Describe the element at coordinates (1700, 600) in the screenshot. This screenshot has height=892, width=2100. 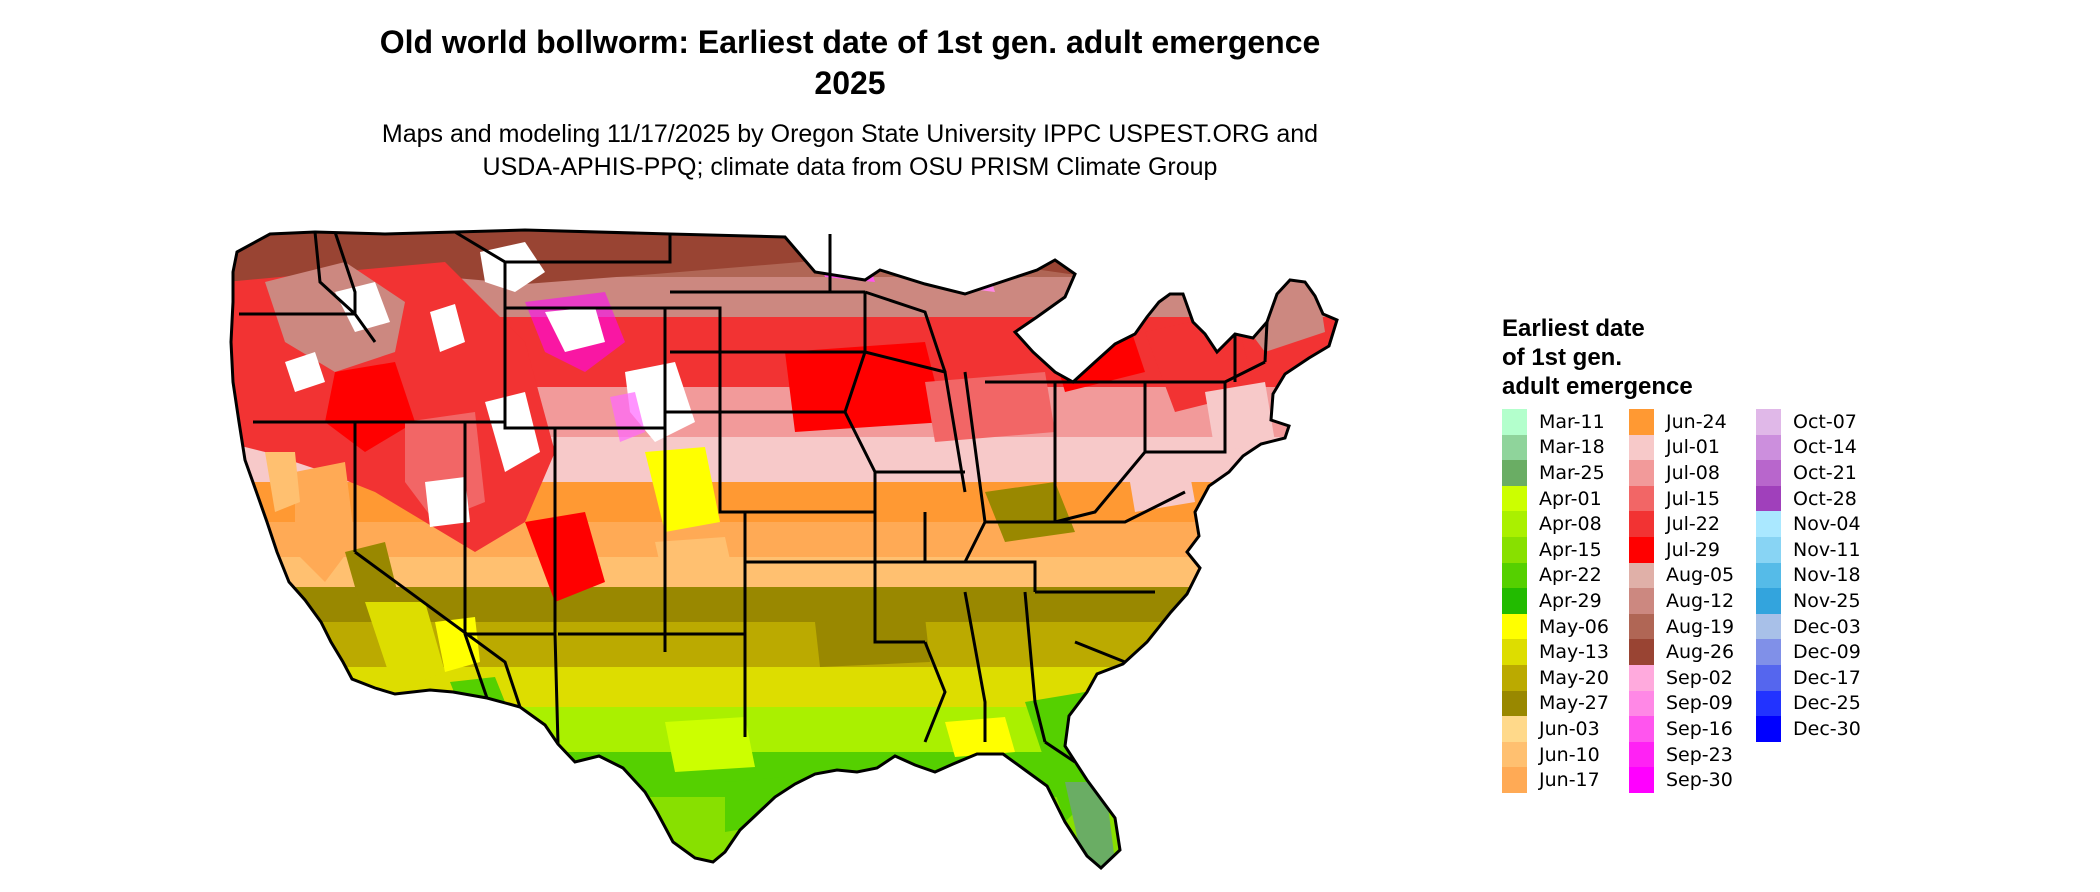
I see `legend-label: Aug-12` at that location.